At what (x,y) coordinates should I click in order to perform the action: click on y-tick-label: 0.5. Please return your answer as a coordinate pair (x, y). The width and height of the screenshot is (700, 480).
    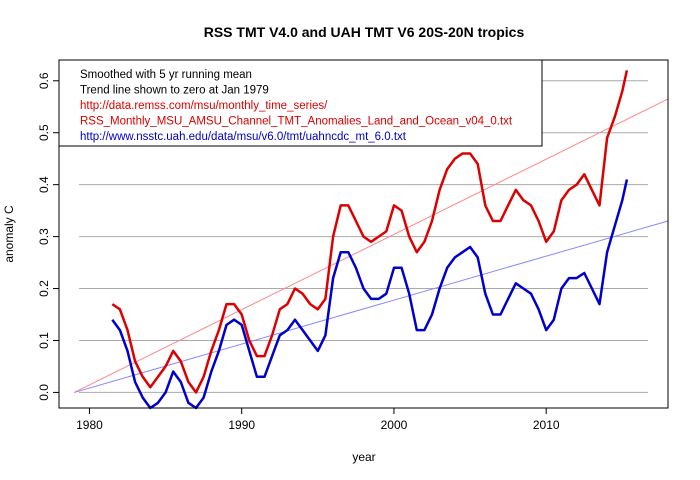
    Looking at the image, I should click on (44, 132).